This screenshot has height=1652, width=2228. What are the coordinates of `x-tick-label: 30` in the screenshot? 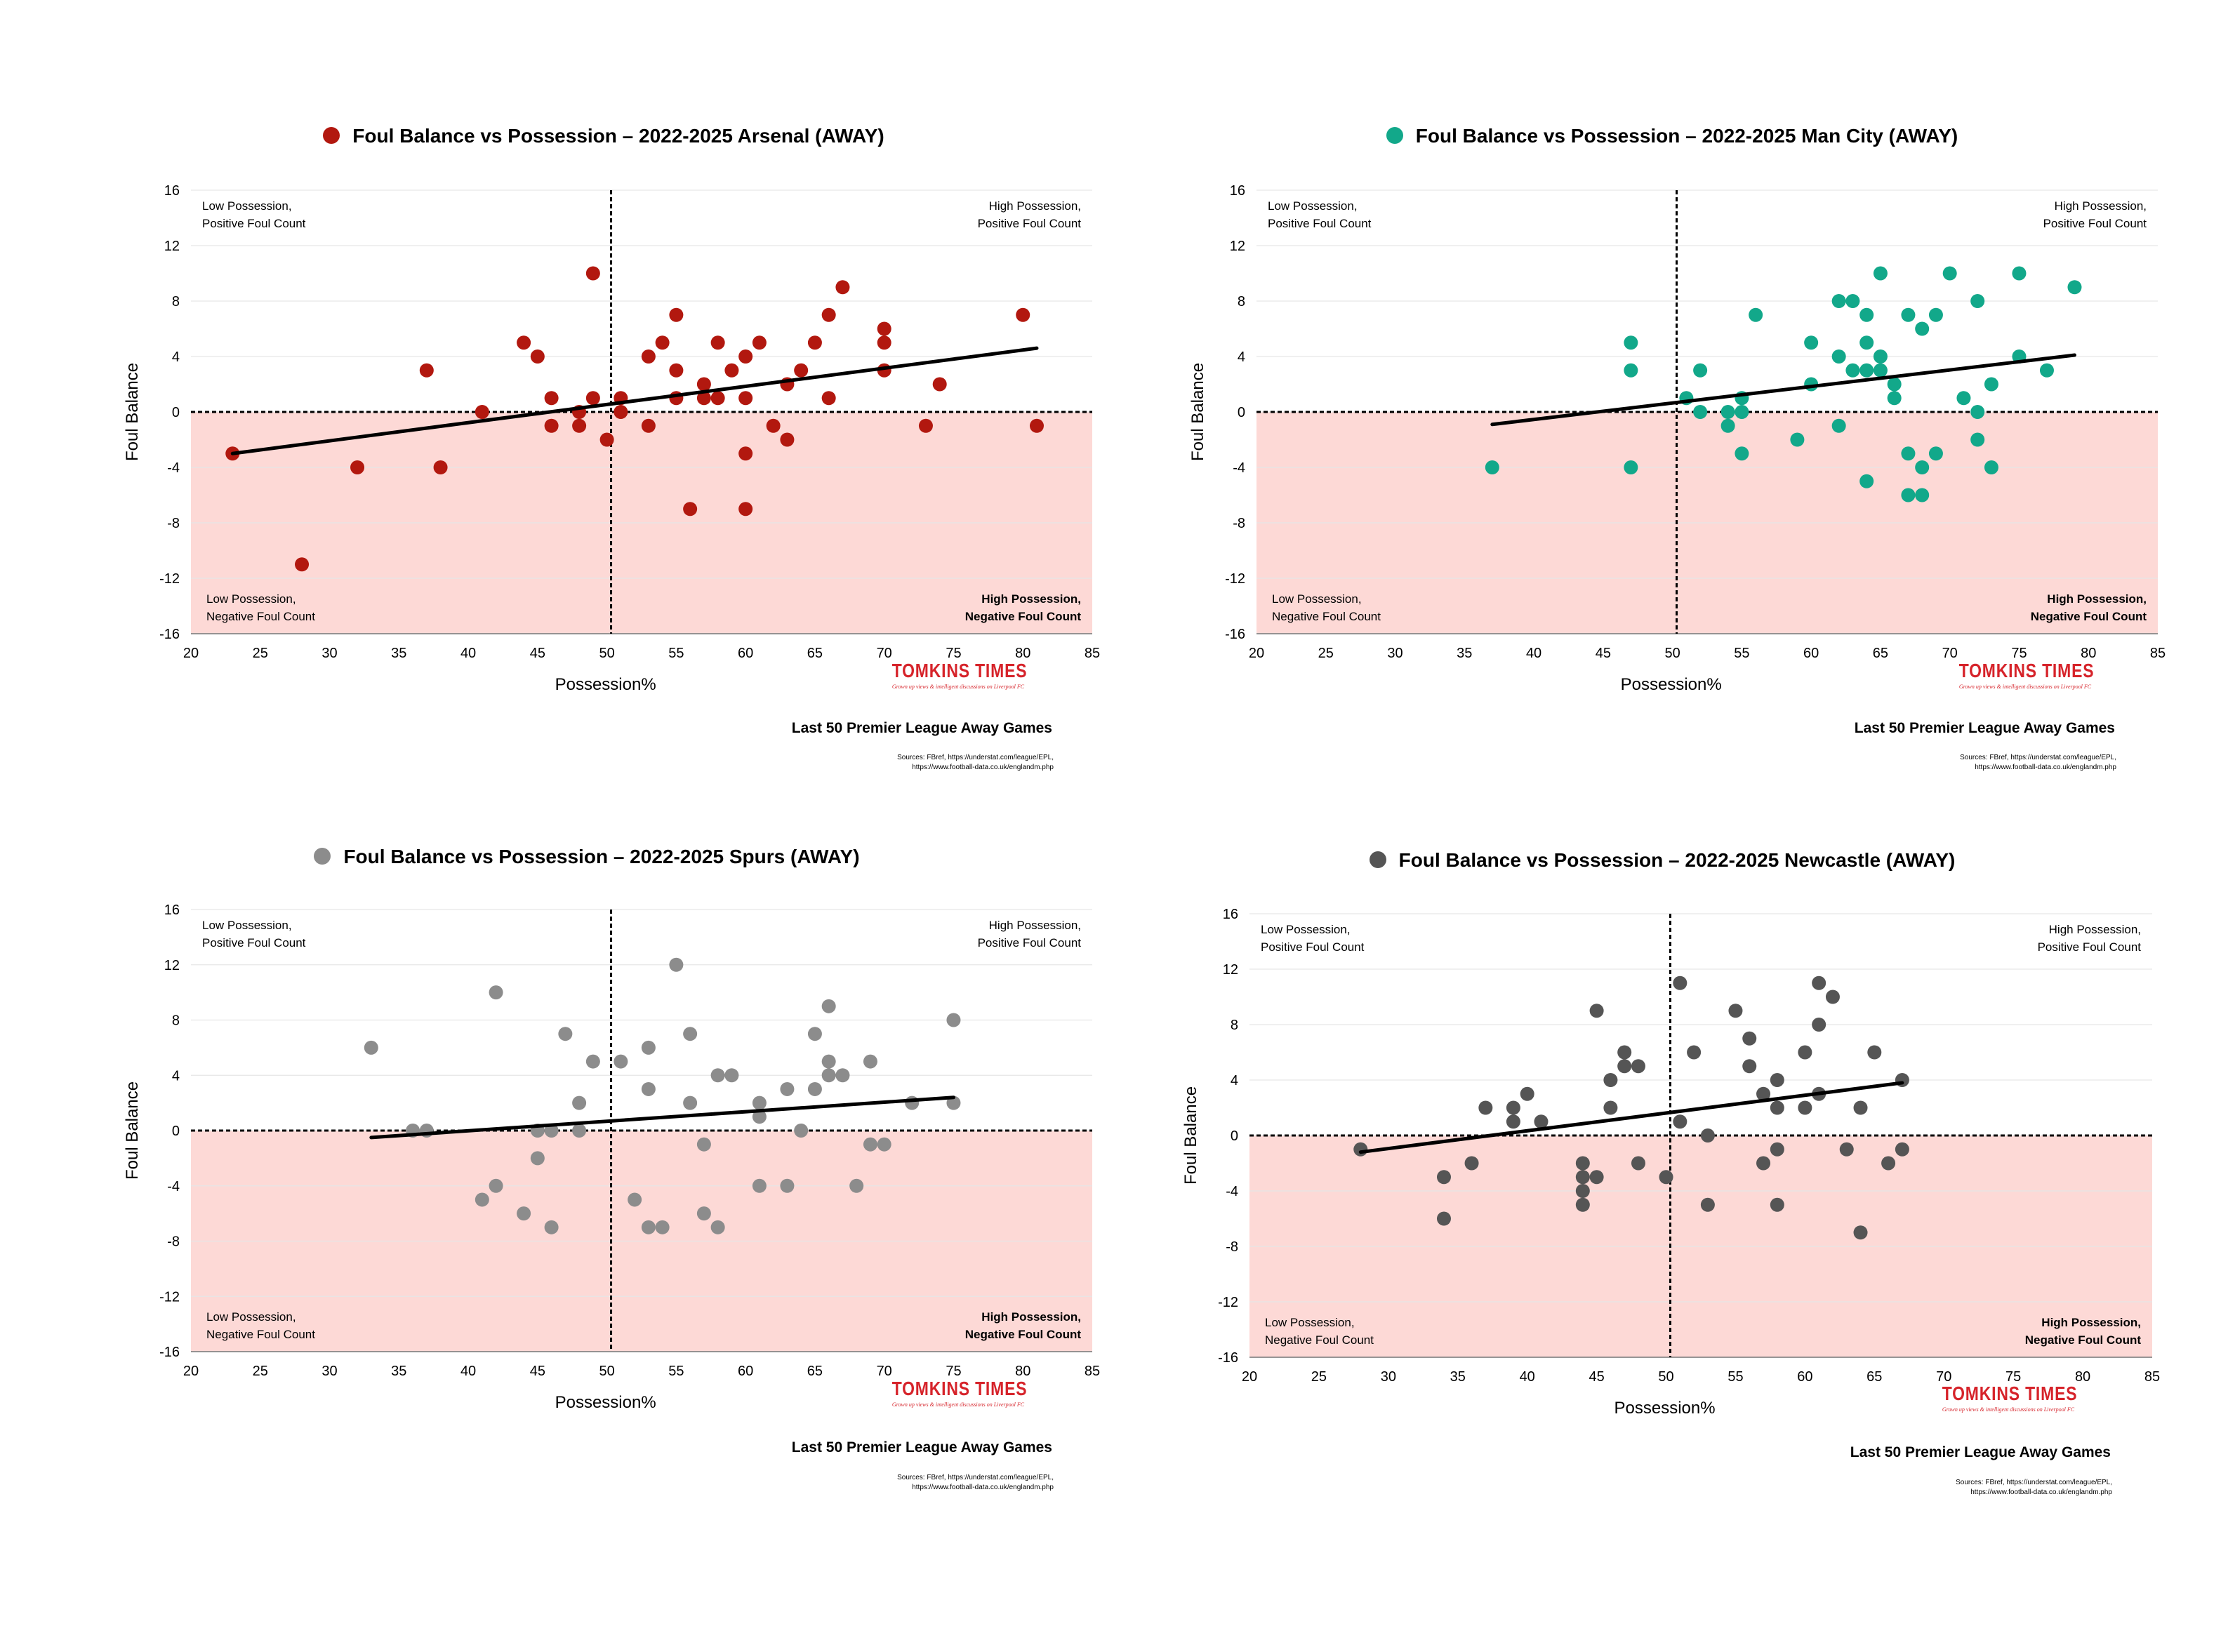 It's located at (329, 1371).